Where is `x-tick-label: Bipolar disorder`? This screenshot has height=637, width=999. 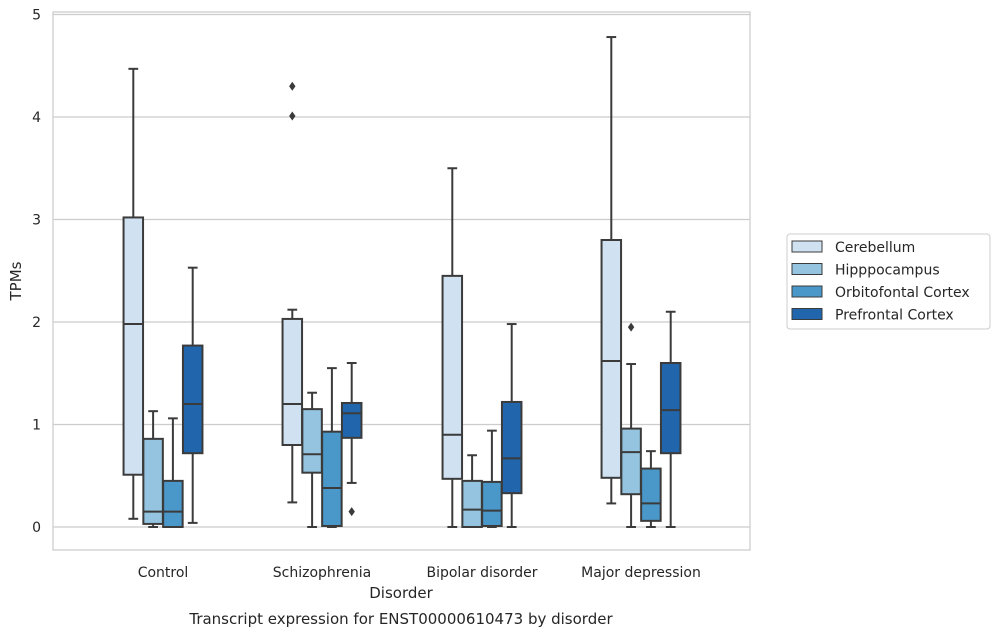
x-tick-label: Bipolar disorder is located at coordinates (481, 573).